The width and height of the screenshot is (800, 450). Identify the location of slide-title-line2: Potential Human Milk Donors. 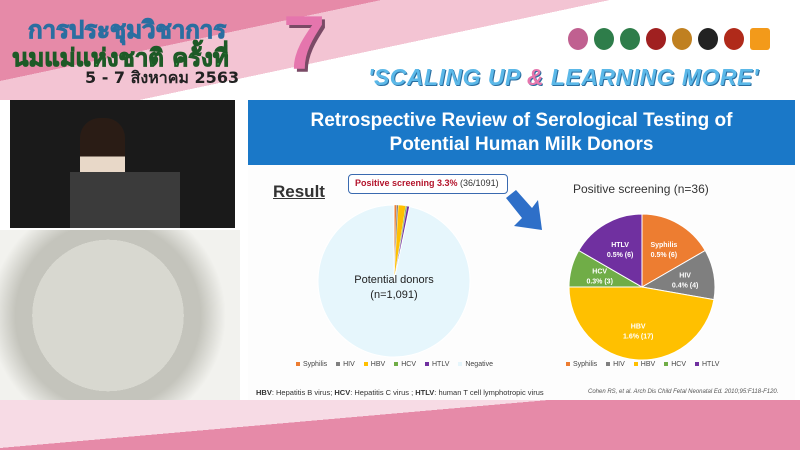
(521, 144).